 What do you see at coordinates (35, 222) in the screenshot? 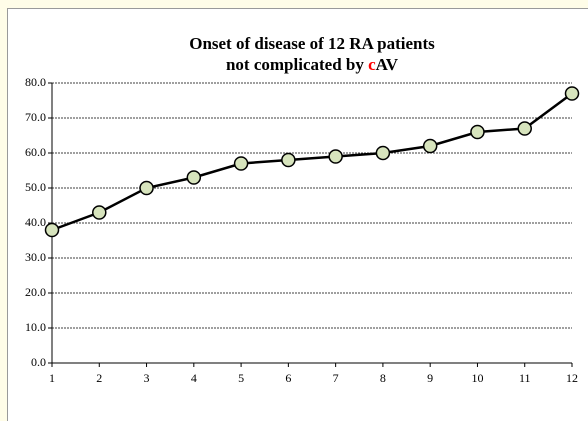
I see `y-tick-label: 40.0` at bounding box center [35, 222].